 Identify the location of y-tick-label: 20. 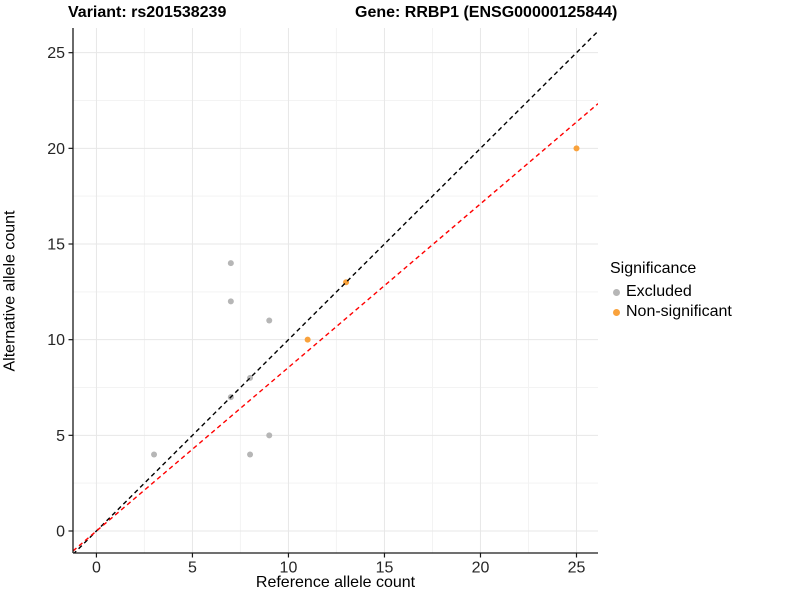
(56, 149).